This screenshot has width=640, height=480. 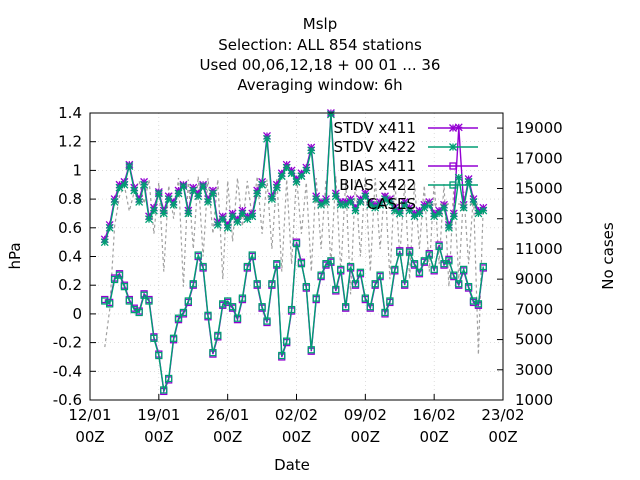 I want to click on y-tick-label: 1.2, so click(x=70, y=142).